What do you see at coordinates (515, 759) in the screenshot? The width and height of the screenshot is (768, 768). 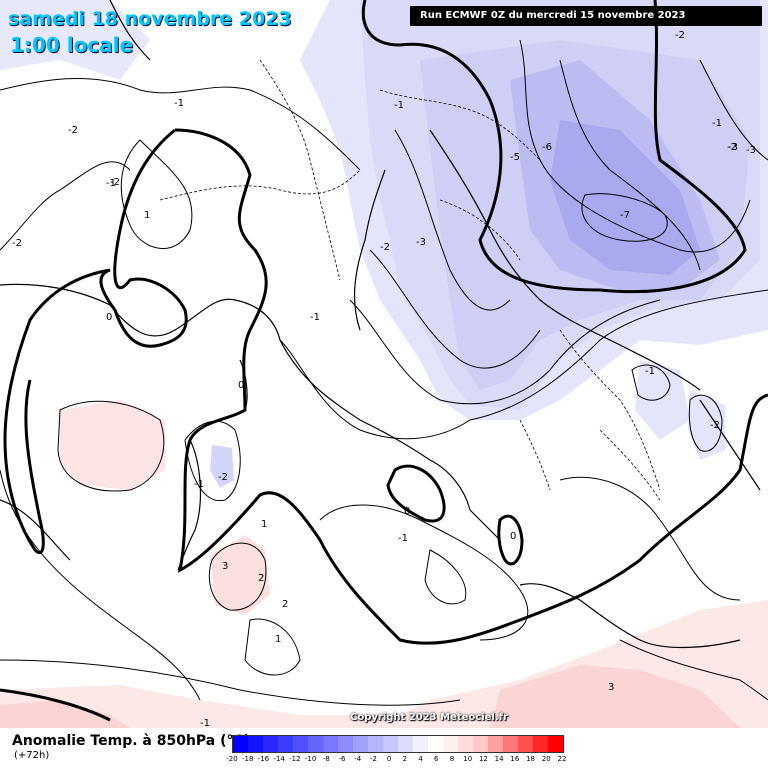 I see `color-scale-tick: 16` at bounding box center [515, 759].